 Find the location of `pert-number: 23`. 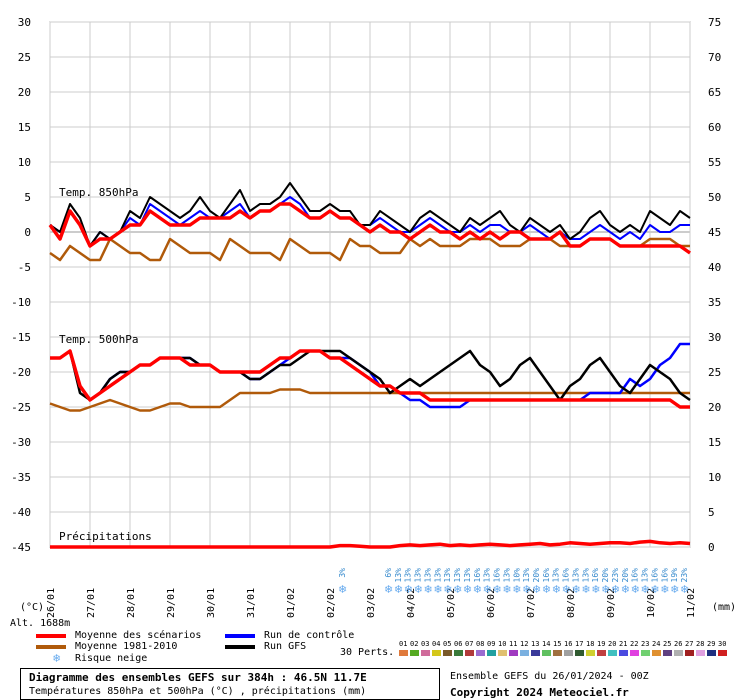

pert-number: 23 is located at coordinates (645, 644).